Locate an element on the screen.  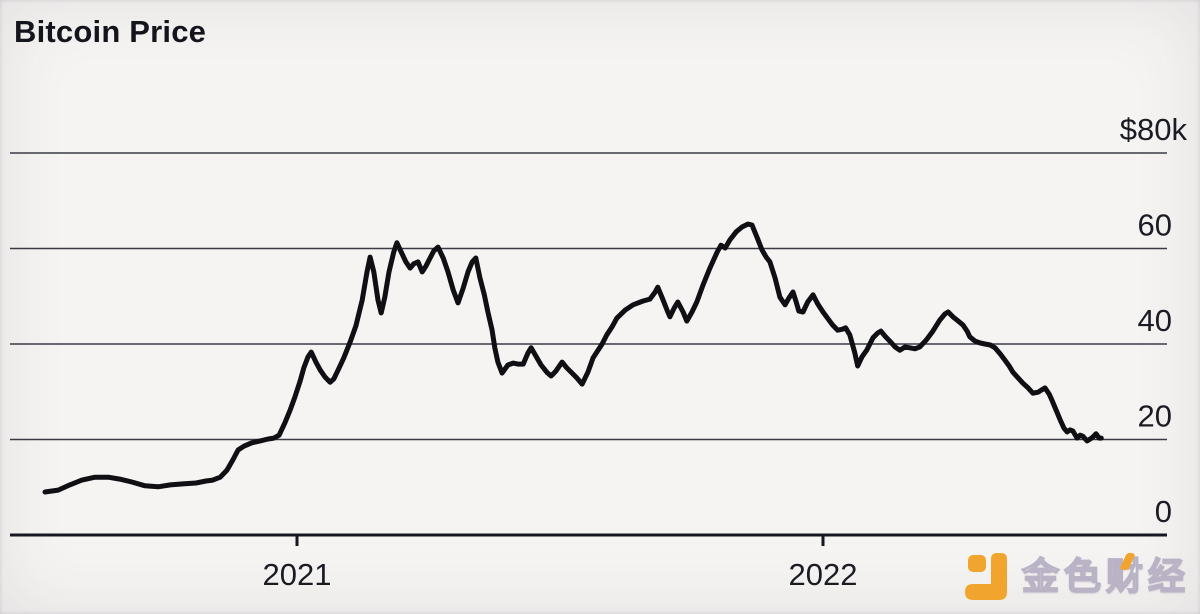
y-axis-label: 60 is located at coordinates (1155, 225).